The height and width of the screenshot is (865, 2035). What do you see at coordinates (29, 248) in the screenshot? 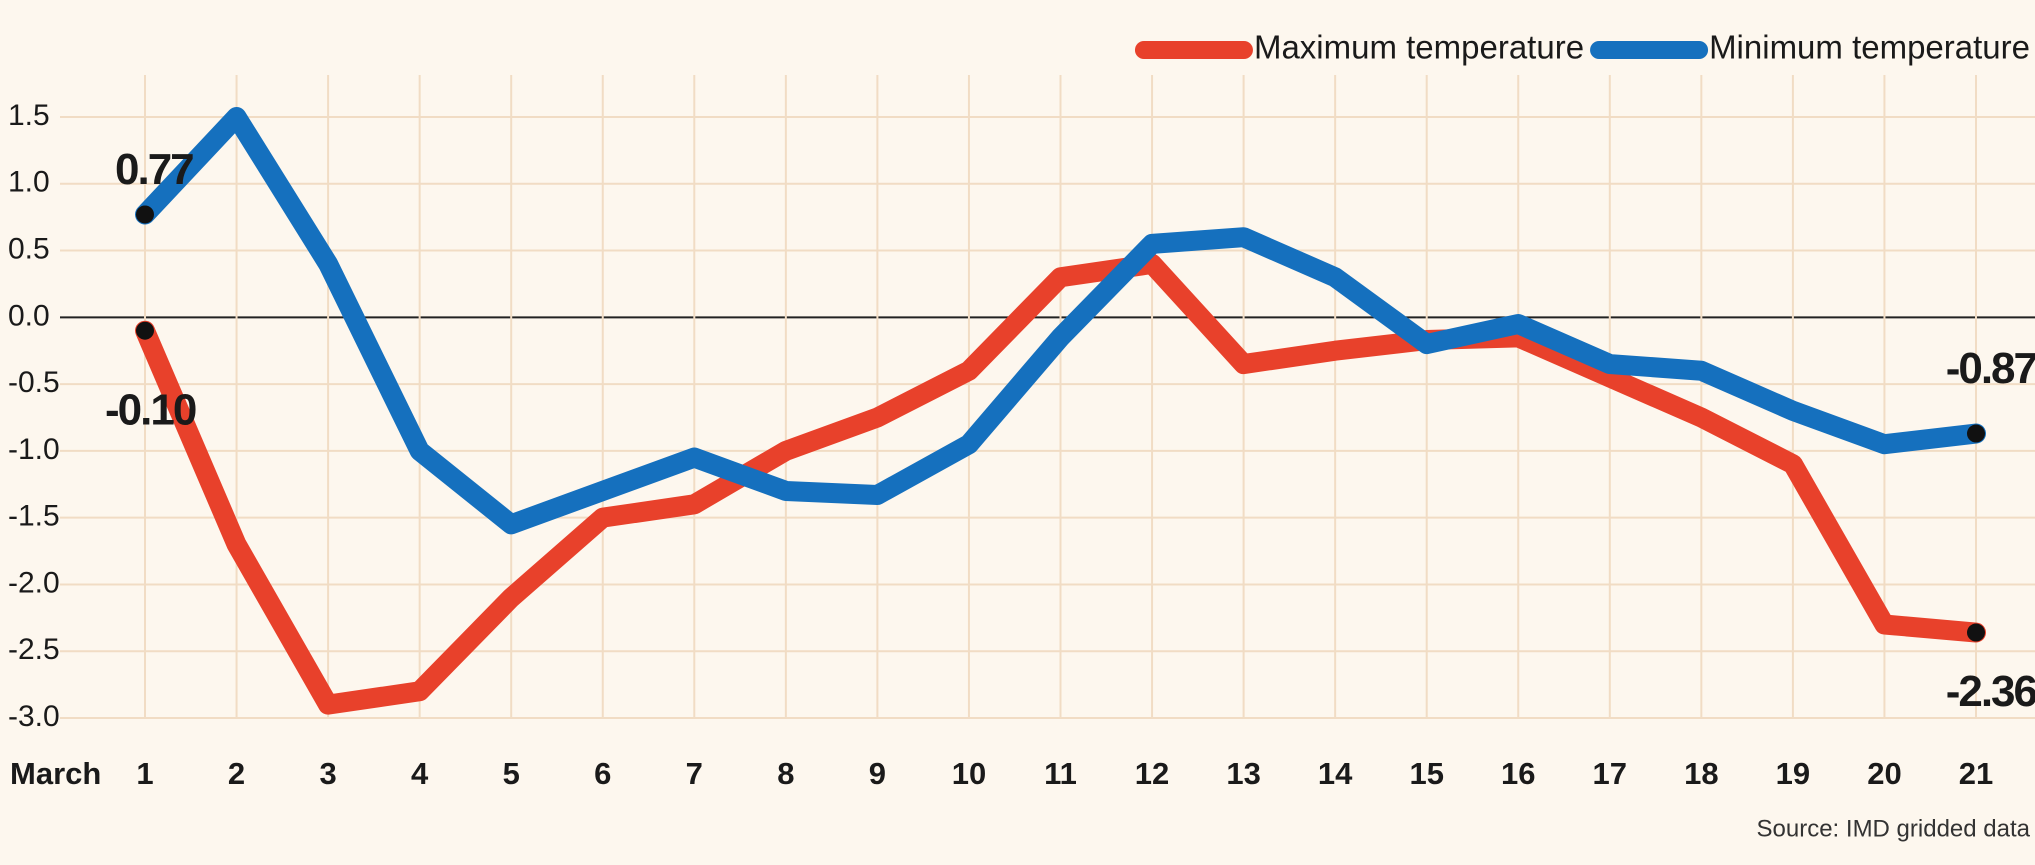
I see `y-tick-label: 0.5` at bounding box center [29, 248].